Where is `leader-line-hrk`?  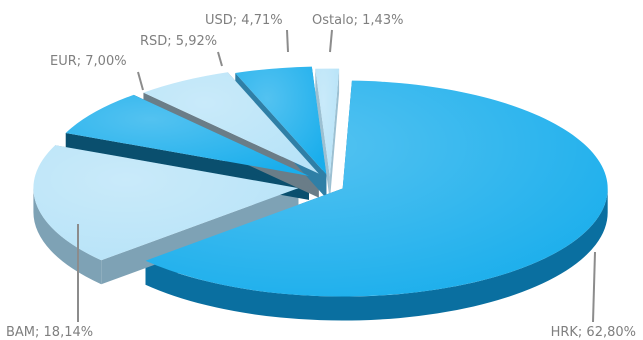 leader-line-hrk is located at coordinates (594, 287).